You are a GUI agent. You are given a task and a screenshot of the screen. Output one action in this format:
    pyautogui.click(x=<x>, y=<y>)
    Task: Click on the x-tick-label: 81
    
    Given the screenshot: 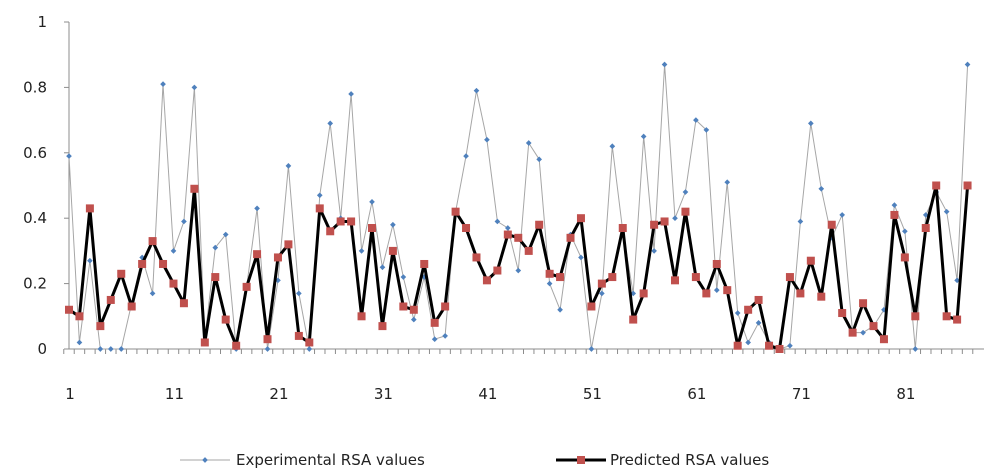 What is the action you would take?
    pyautogui.click(x=905, y=394)
    